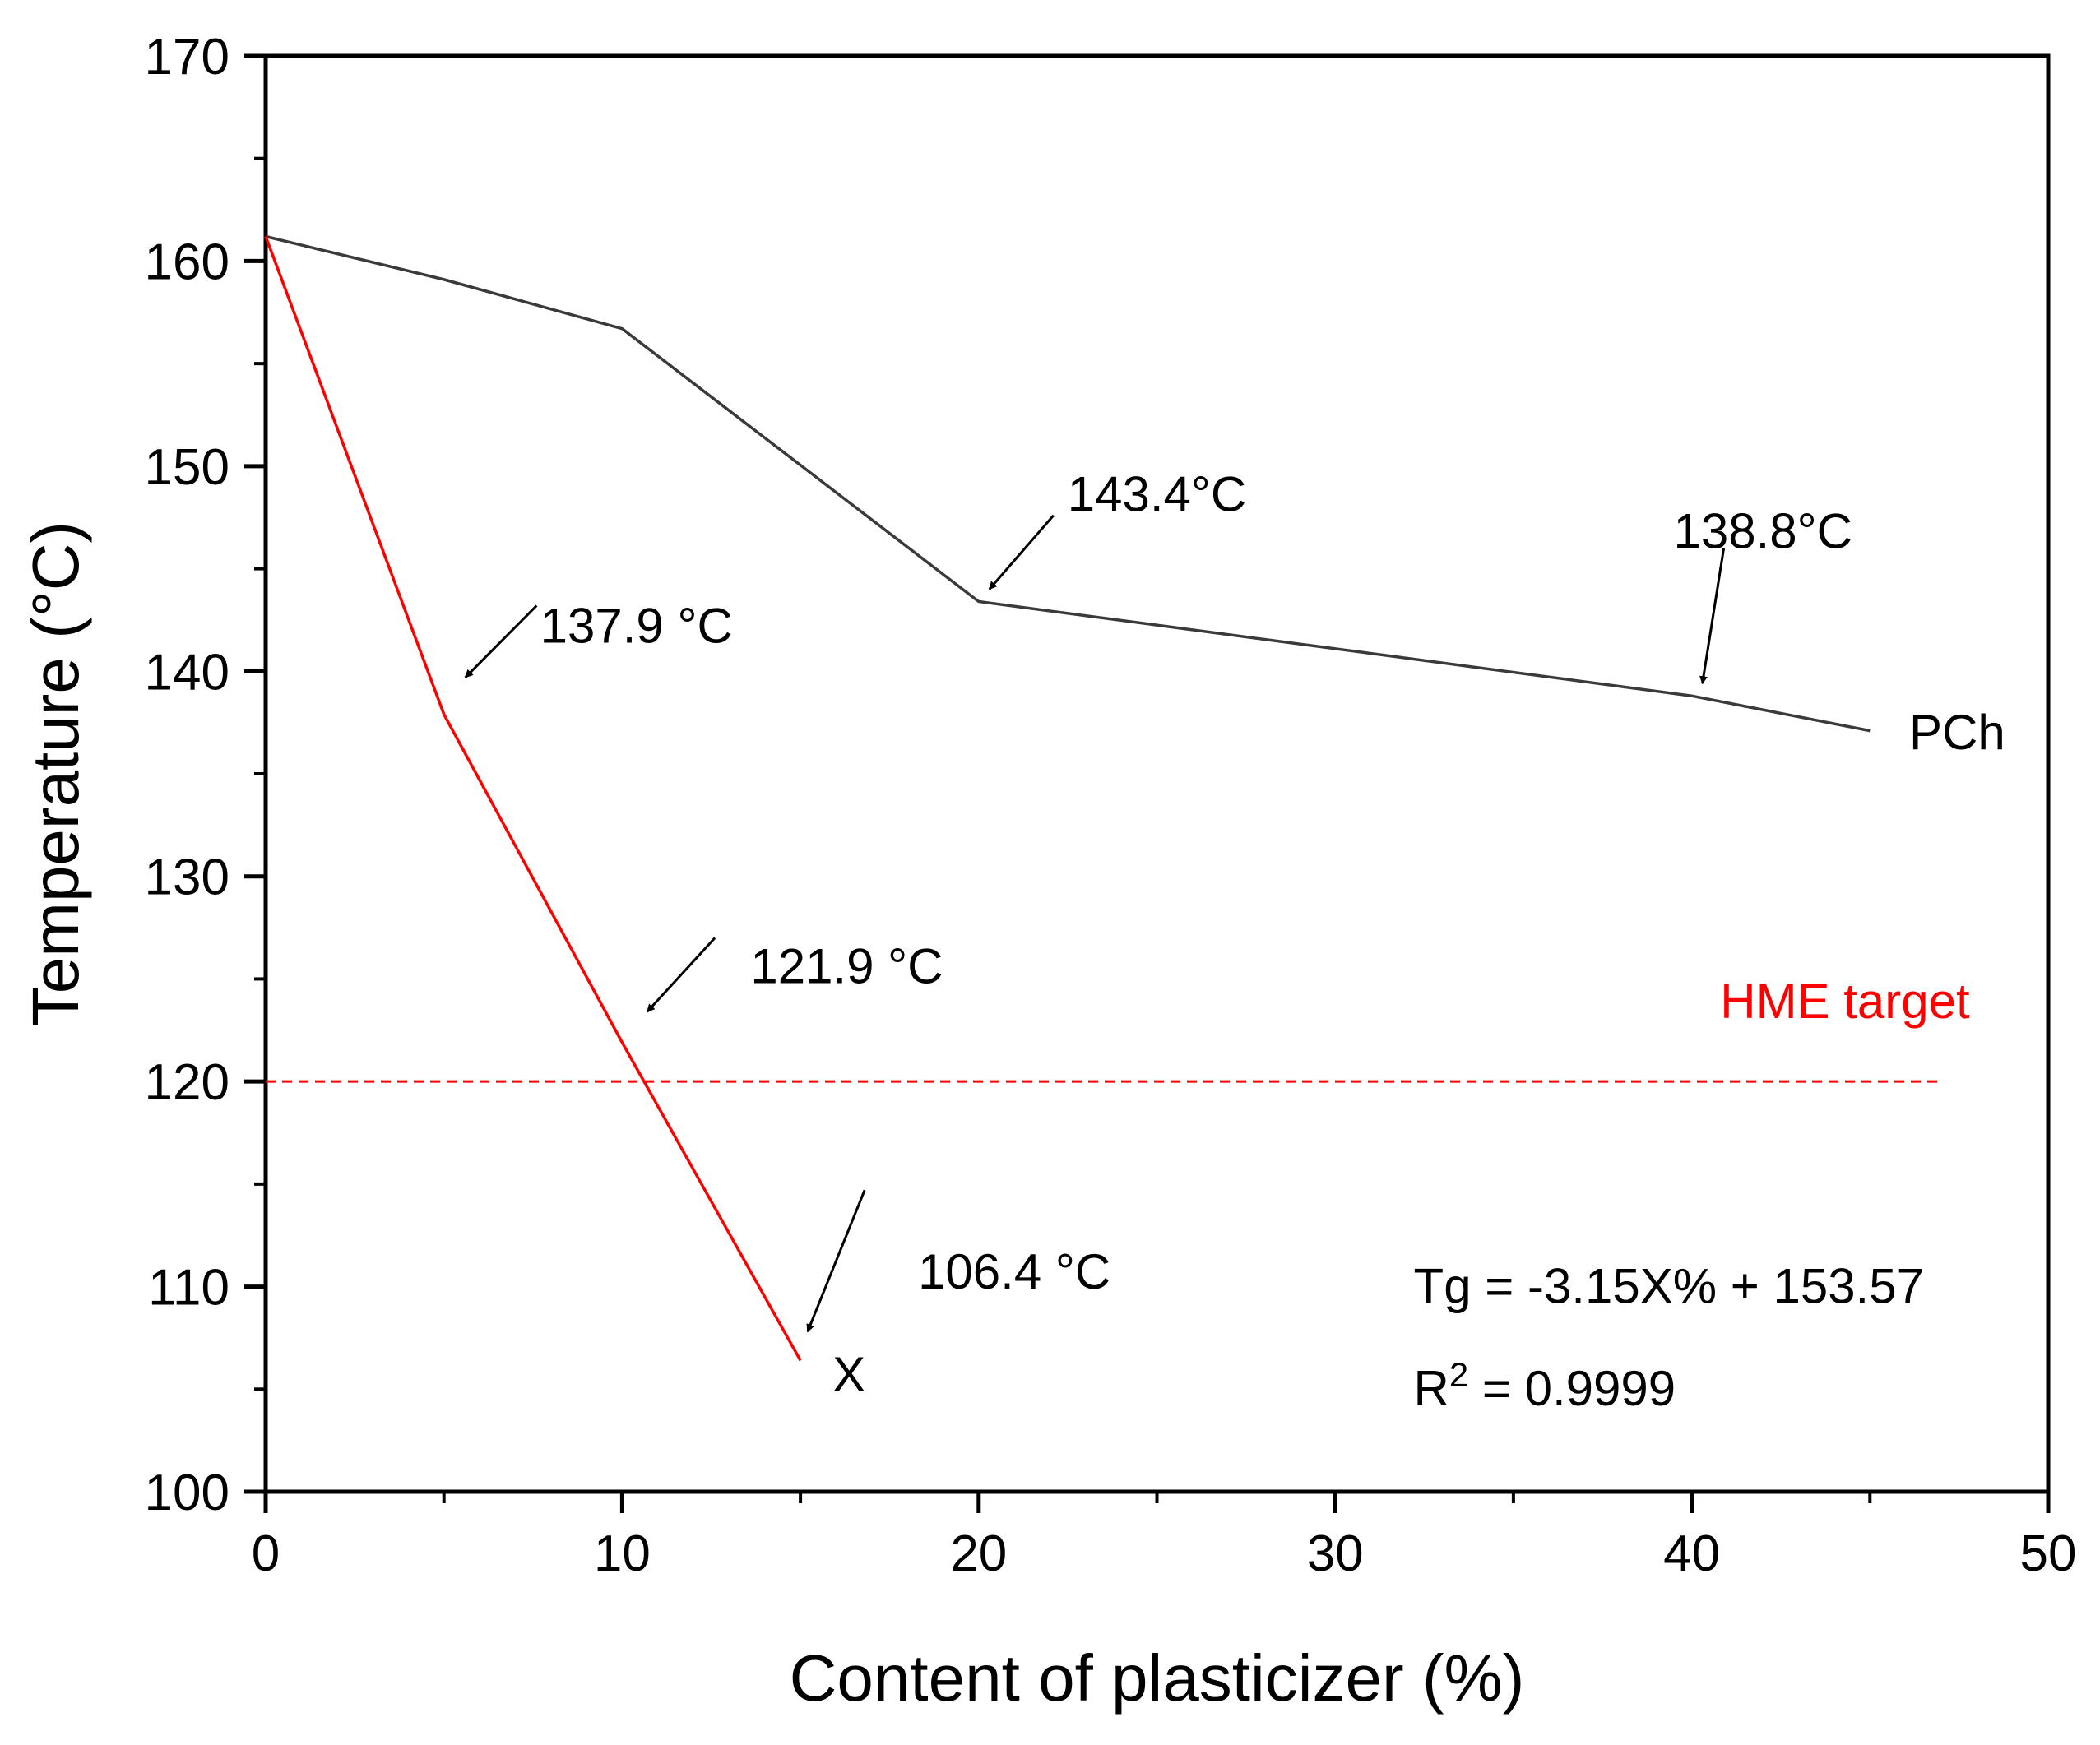  What do you see at coordinates (189, 1288) in the screenshot?
I see `y-tick-label: 110` at bounding box center [189, 1288].